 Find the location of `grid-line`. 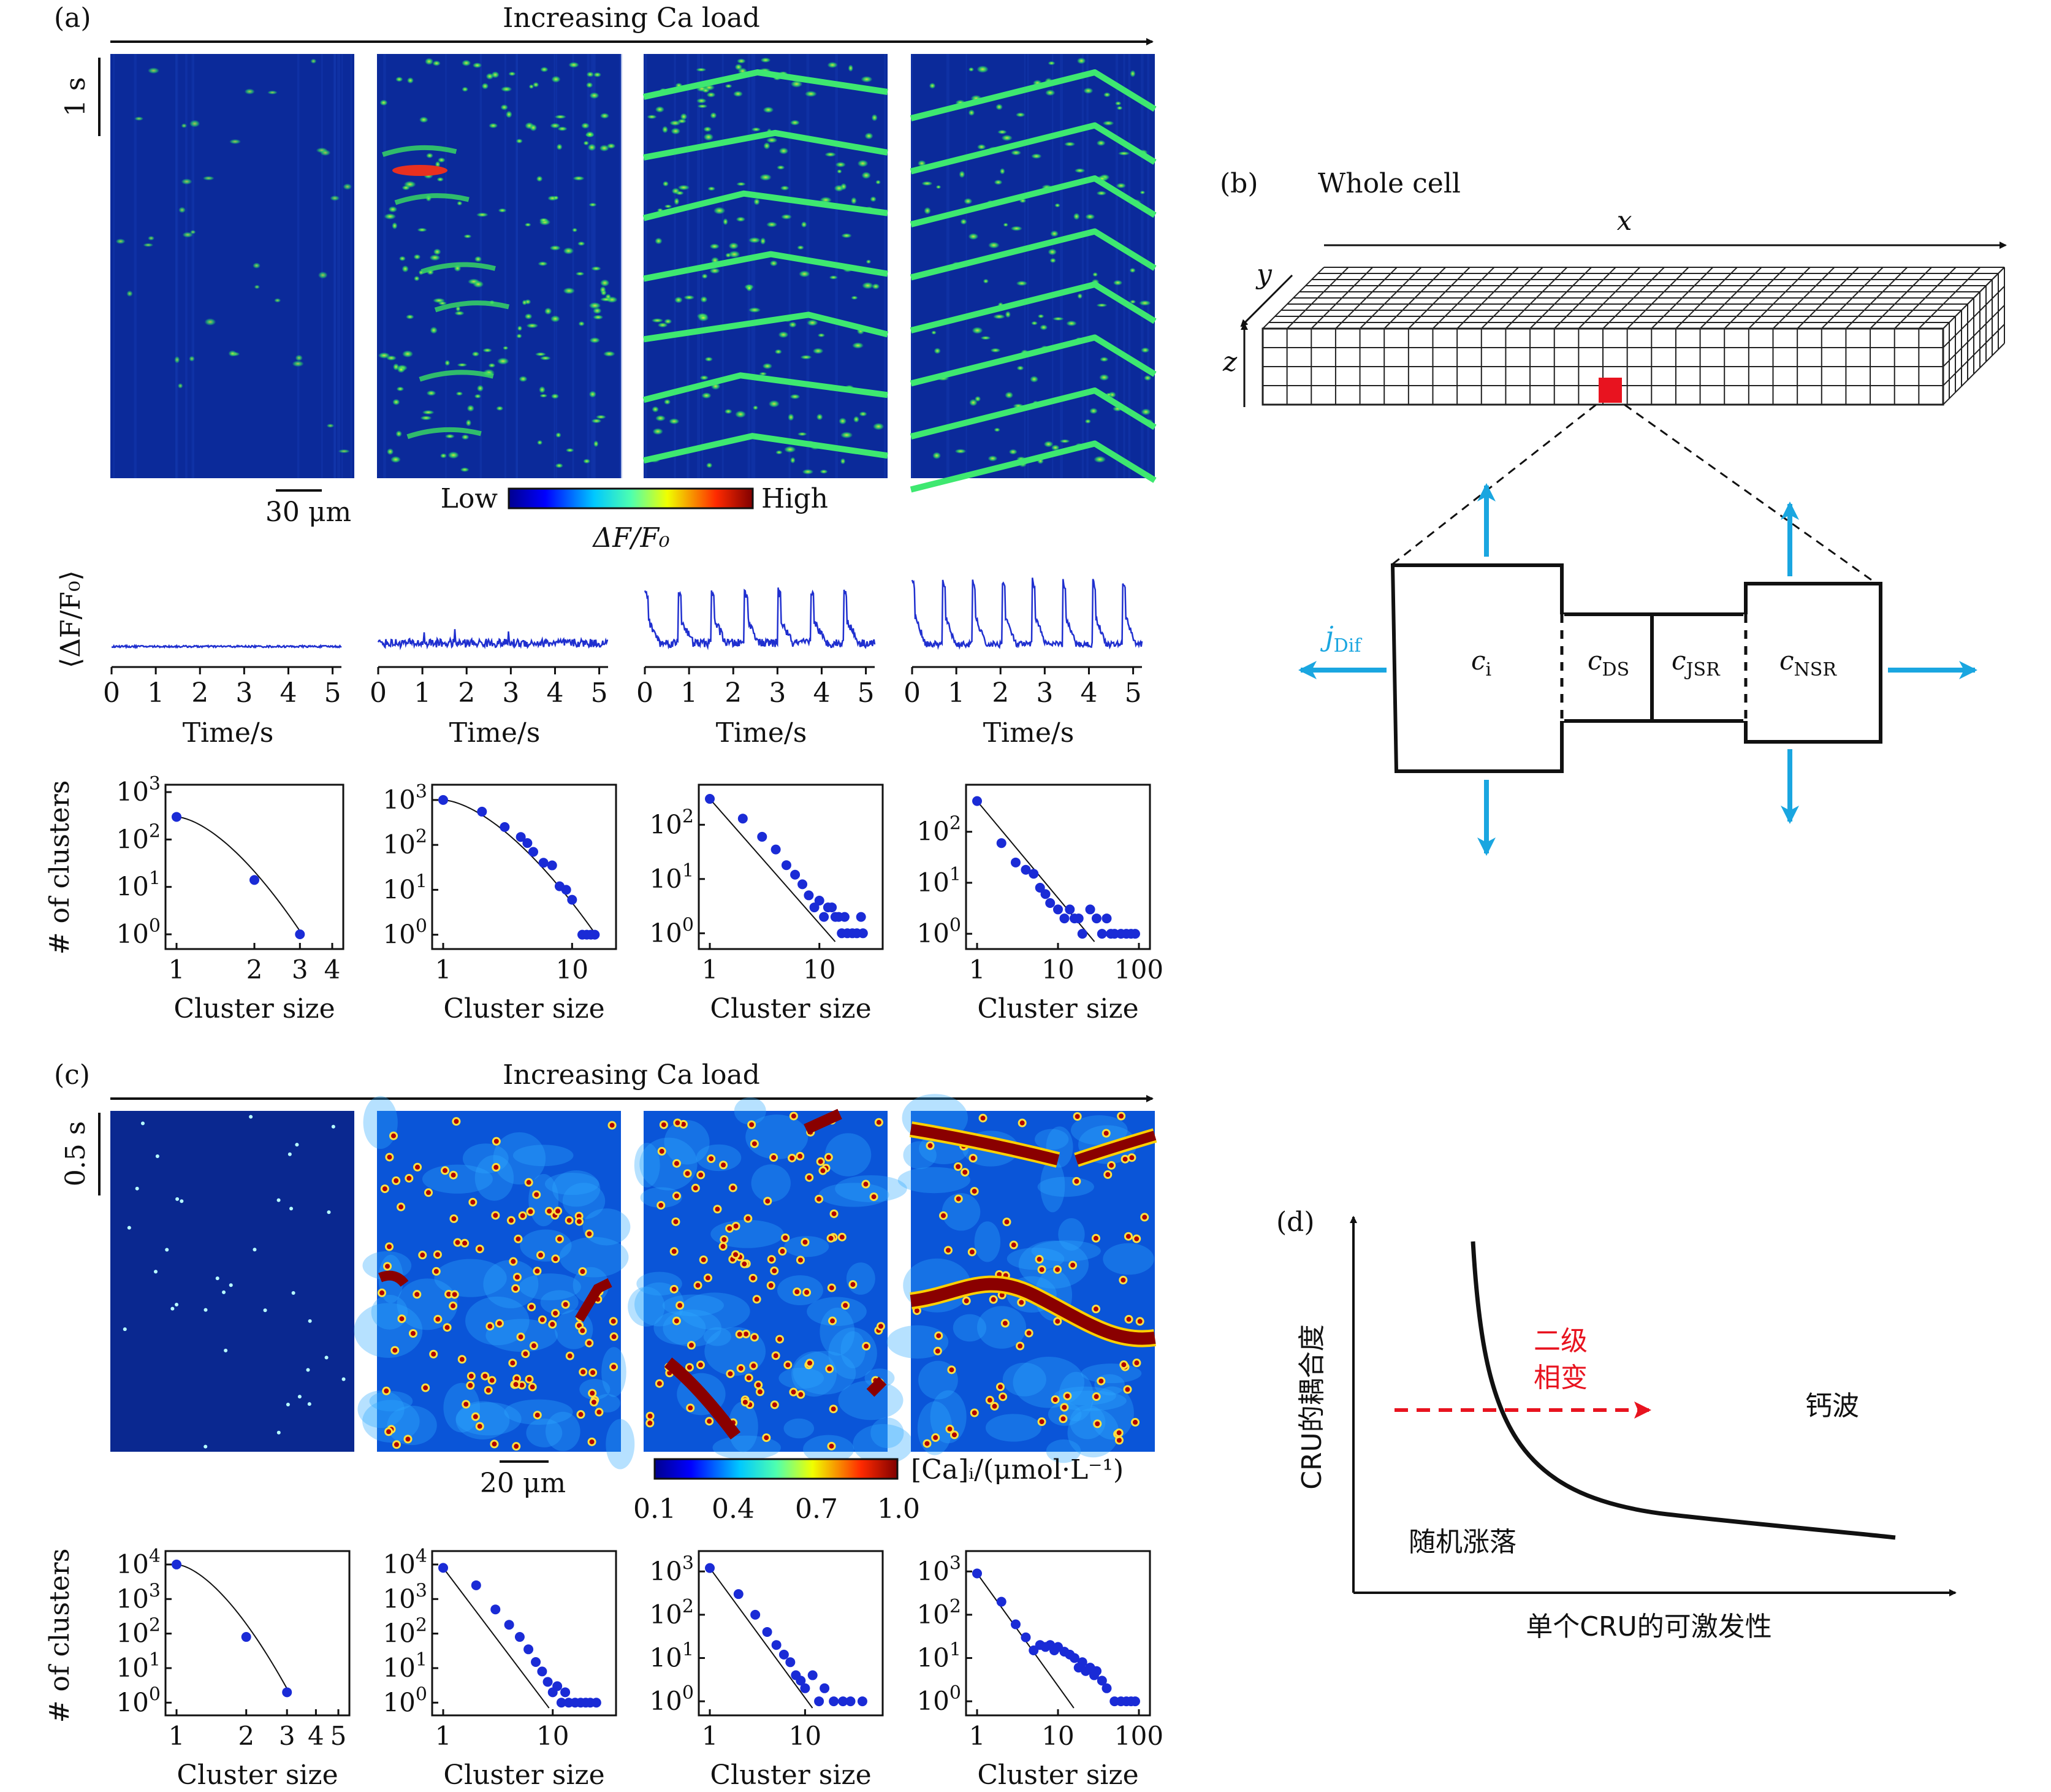

grid-line is located at coordinates (1974, 317).